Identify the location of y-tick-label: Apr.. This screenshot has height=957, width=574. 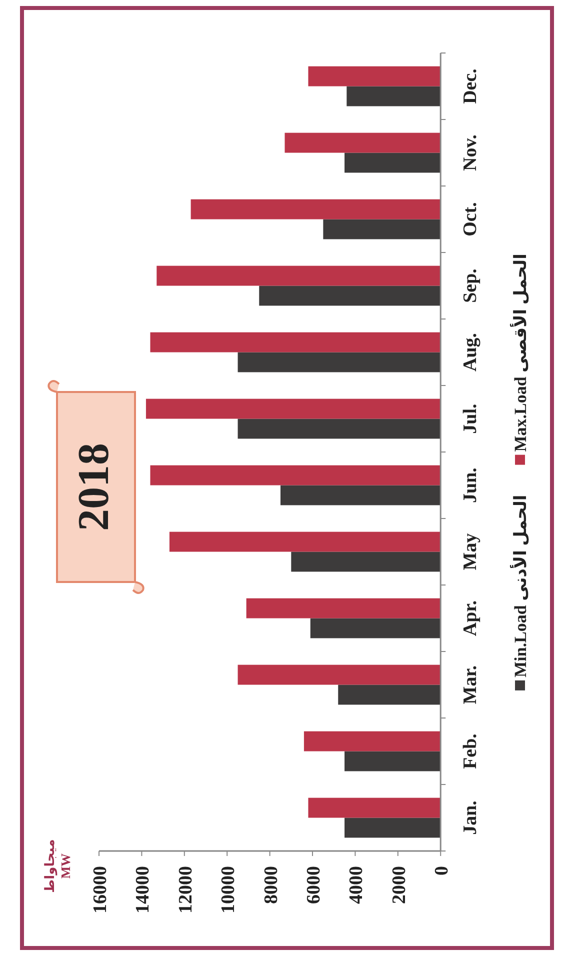
(470, 618).